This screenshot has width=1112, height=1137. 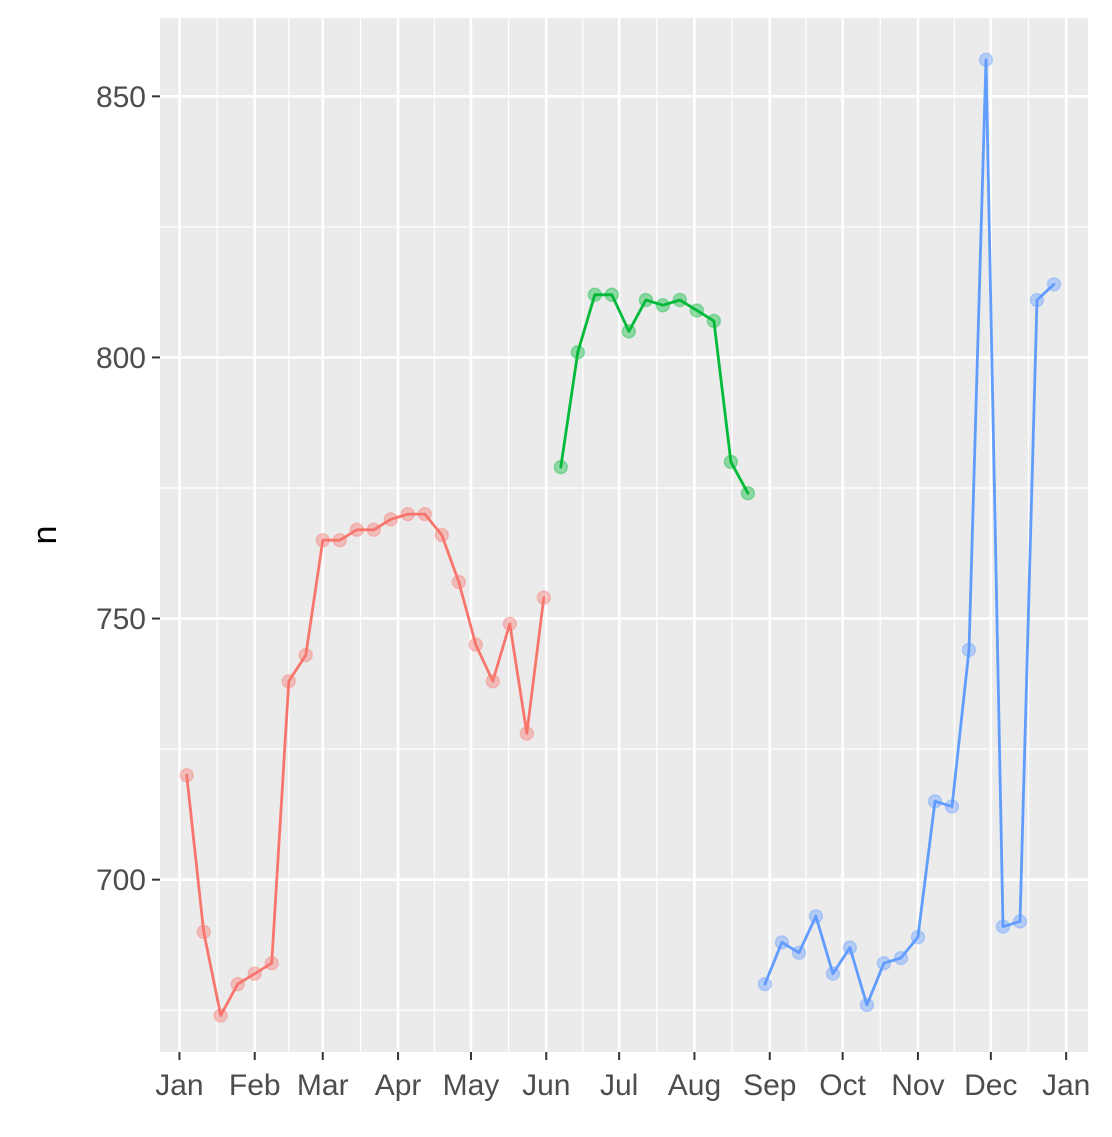 I want to click on x-tick-label: Apr, so click(x=398, y=1085).